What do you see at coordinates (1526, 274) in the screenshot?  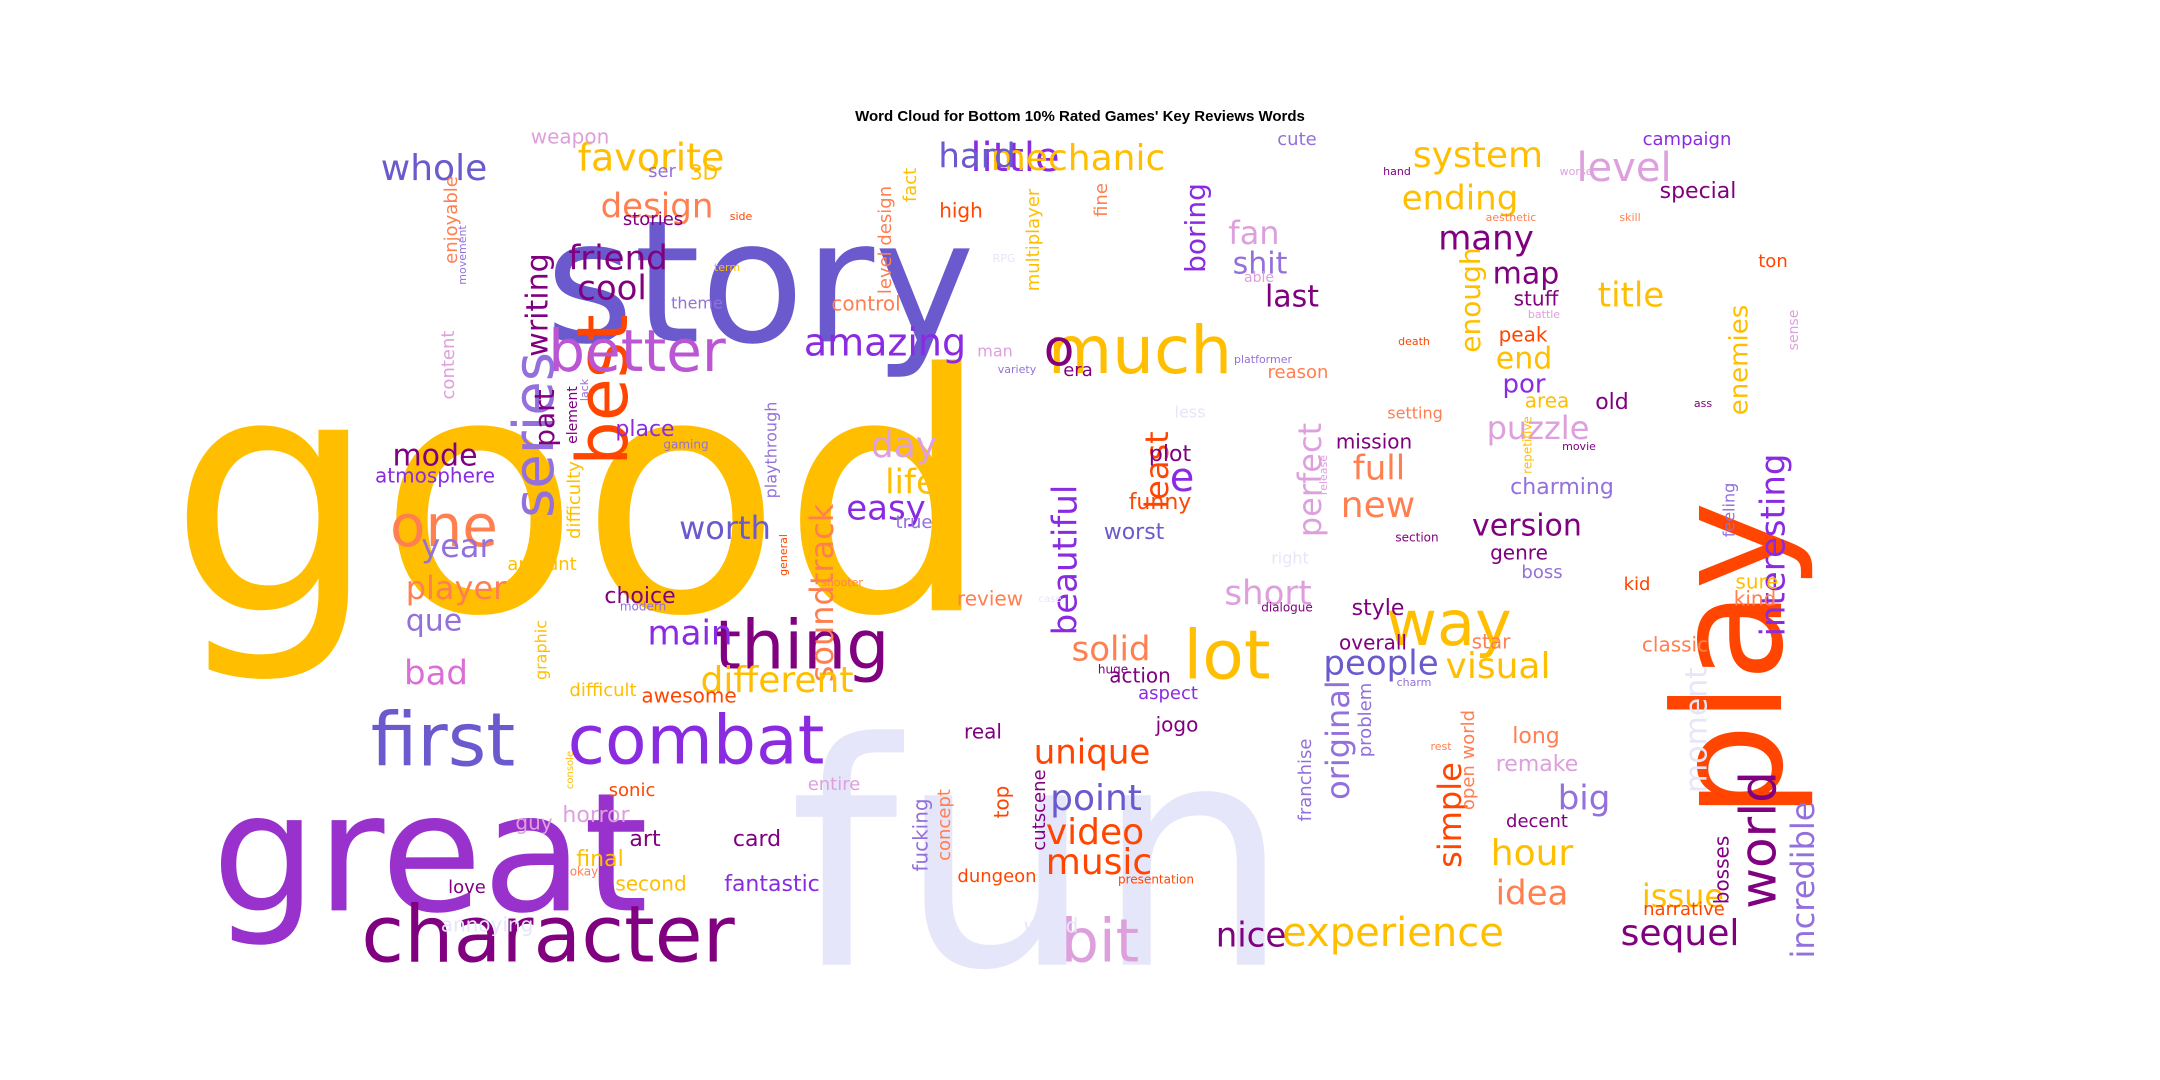 I see `word-map: map` at bounding box center [1526, 274].